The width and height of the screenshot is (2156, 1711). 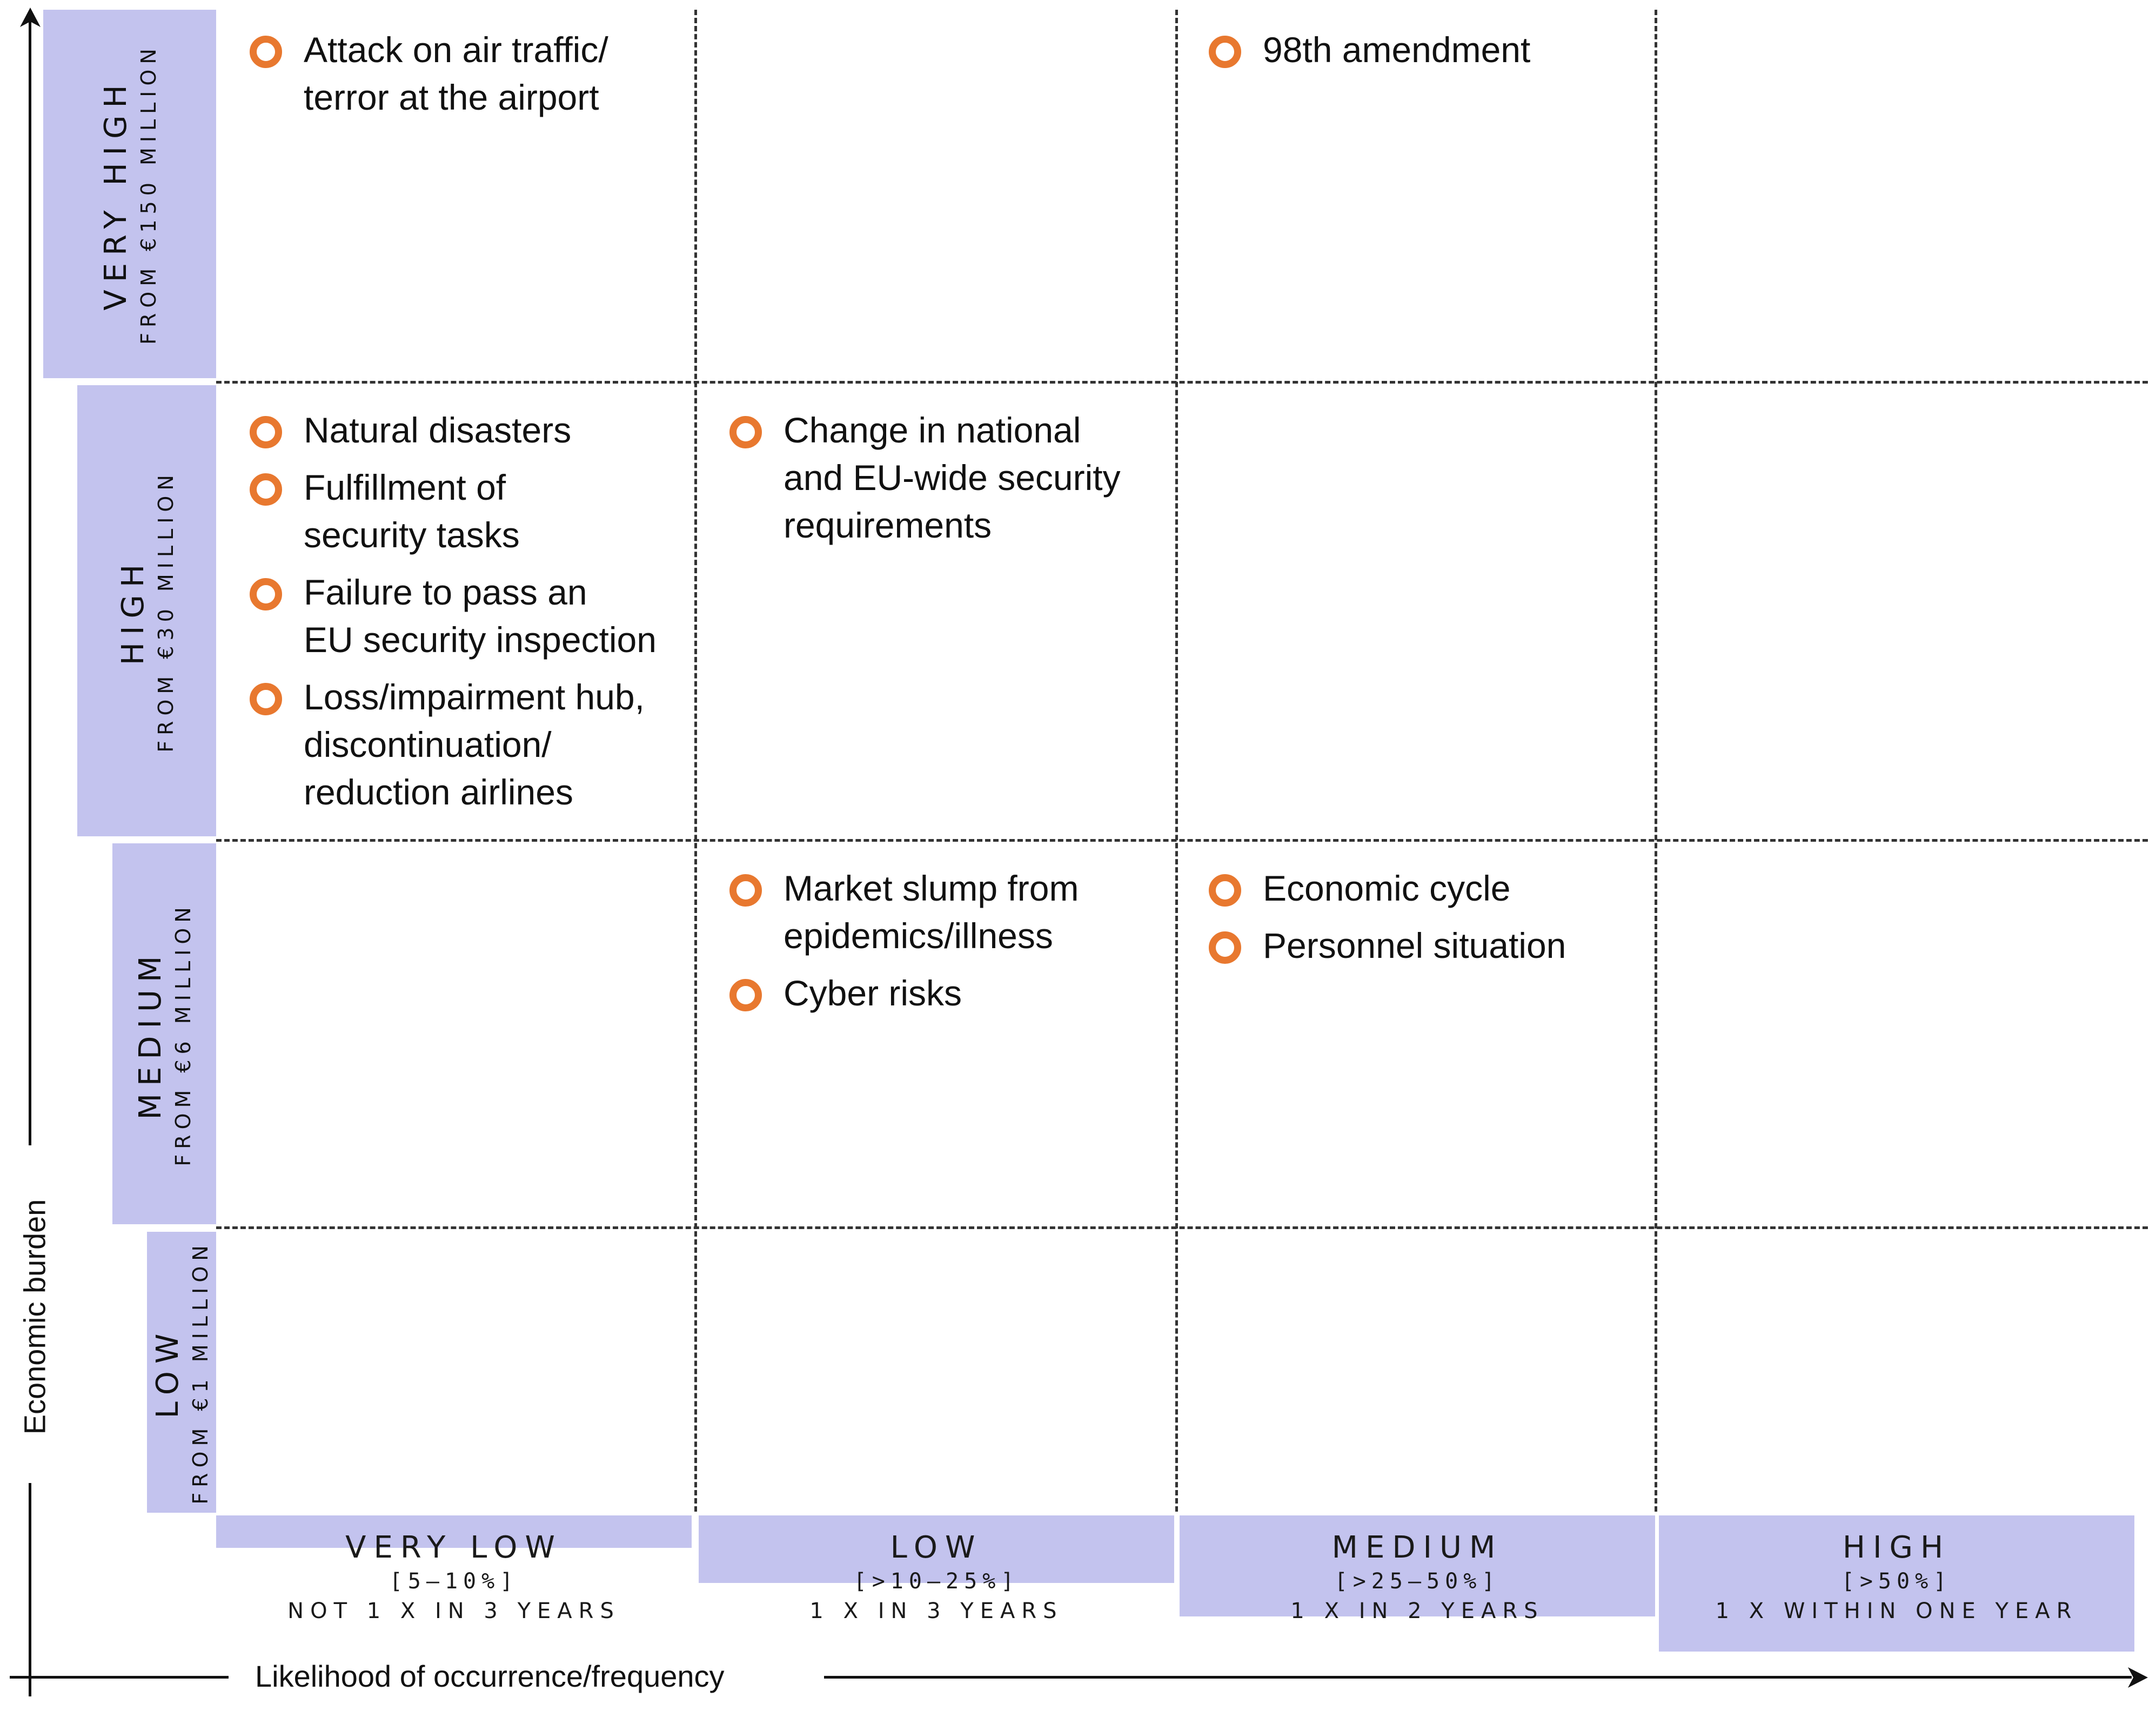 What do you see at coordinates (1478, 1677) in the screenshot?
I see `x-axis-line` at bounding box center [1478, 1677].